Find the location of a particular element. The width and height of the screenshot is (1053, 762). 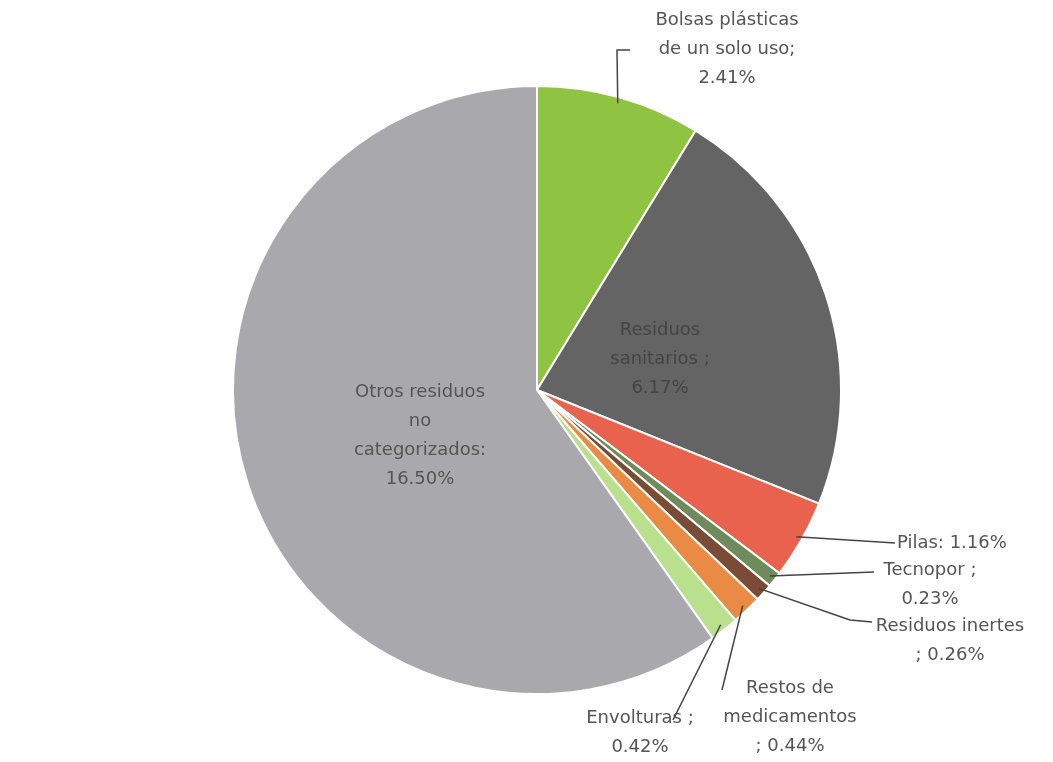

slice-label: Bolsas plásticas de un solo uso; 2.41% is located at coordinates (727, 47).